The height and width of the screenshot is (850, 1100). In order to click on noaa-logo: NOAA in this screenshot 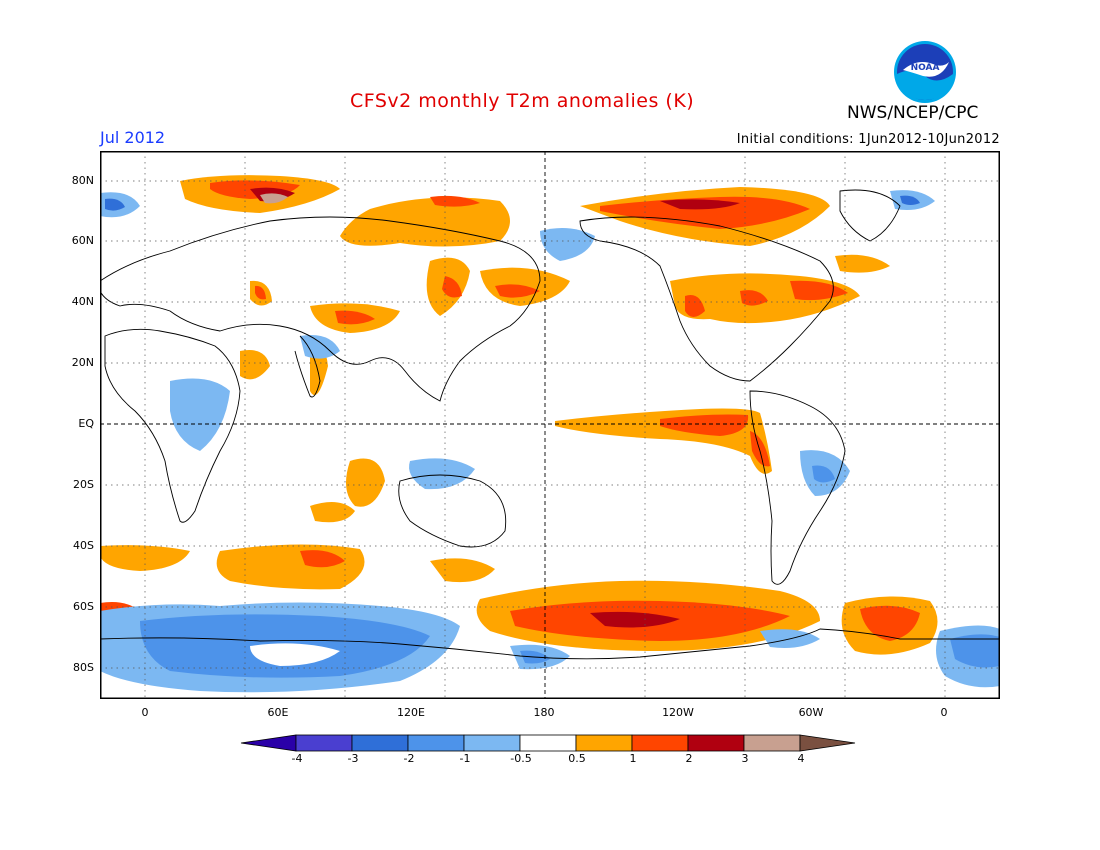, I will do `click(925, 72)`.